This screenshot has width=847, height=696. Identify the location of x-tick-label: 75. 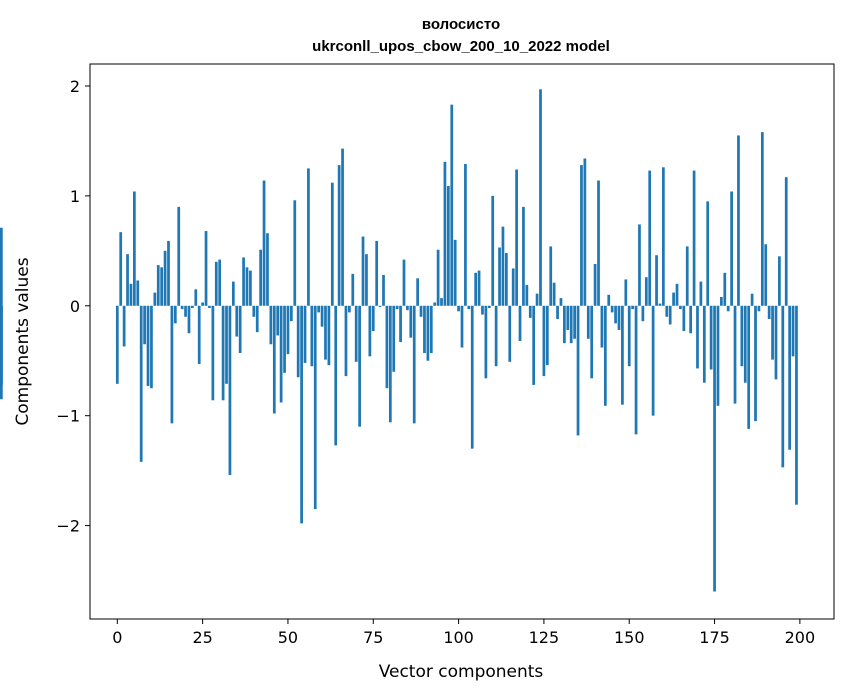
(373, 637).